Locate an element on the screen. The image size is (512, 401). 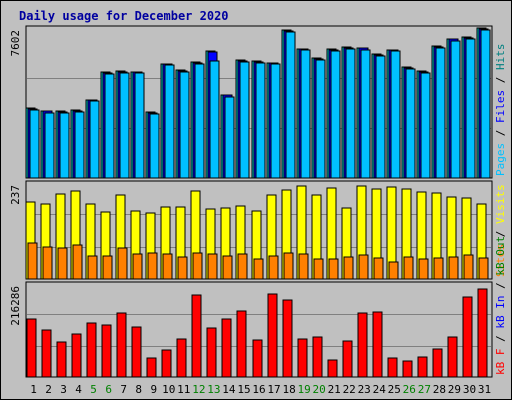
x-tick-label: 3 is located at coordinates (63, 389).